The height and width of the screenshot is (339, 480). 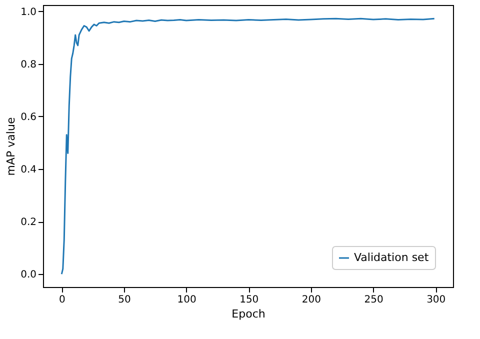 What do you see at coordinates (311, 300) in the screenshot?
I see `x-tick-label: 200` at bounding box center [311, 300].